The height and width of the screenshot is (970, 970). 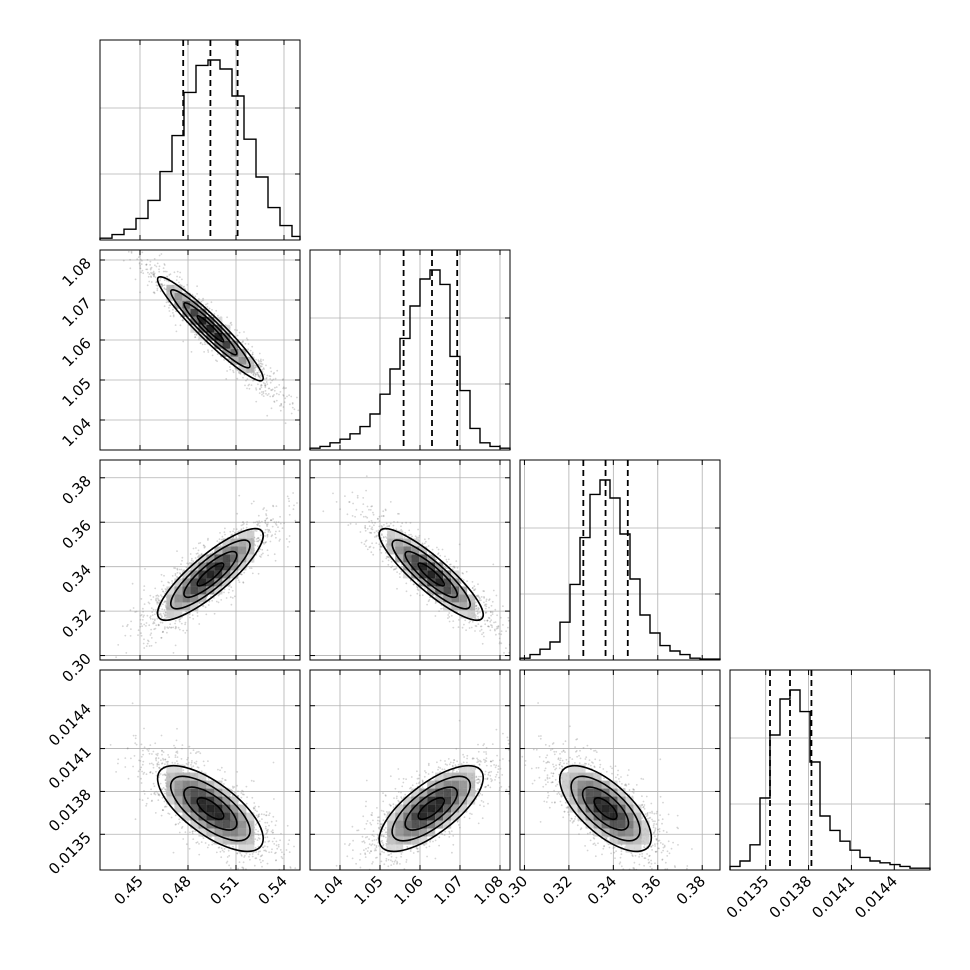 What do you see at coordinates (431, 574) in the screenshot?
I see `contour-line` at bounding box center [431, 574].